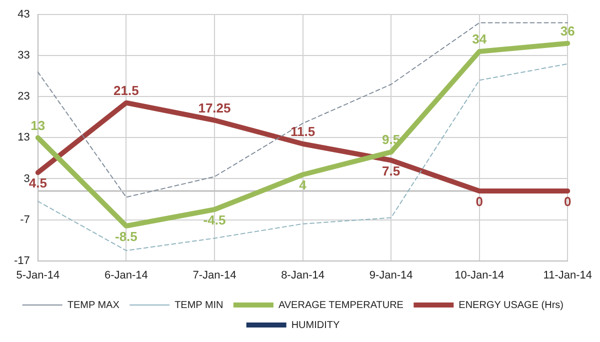 The height and width of the screenshot is (342, 600). Describe the element at coordinates (126, 275) in the screenshot. I see `x-tick-label: 6-Jan-14` at that location.